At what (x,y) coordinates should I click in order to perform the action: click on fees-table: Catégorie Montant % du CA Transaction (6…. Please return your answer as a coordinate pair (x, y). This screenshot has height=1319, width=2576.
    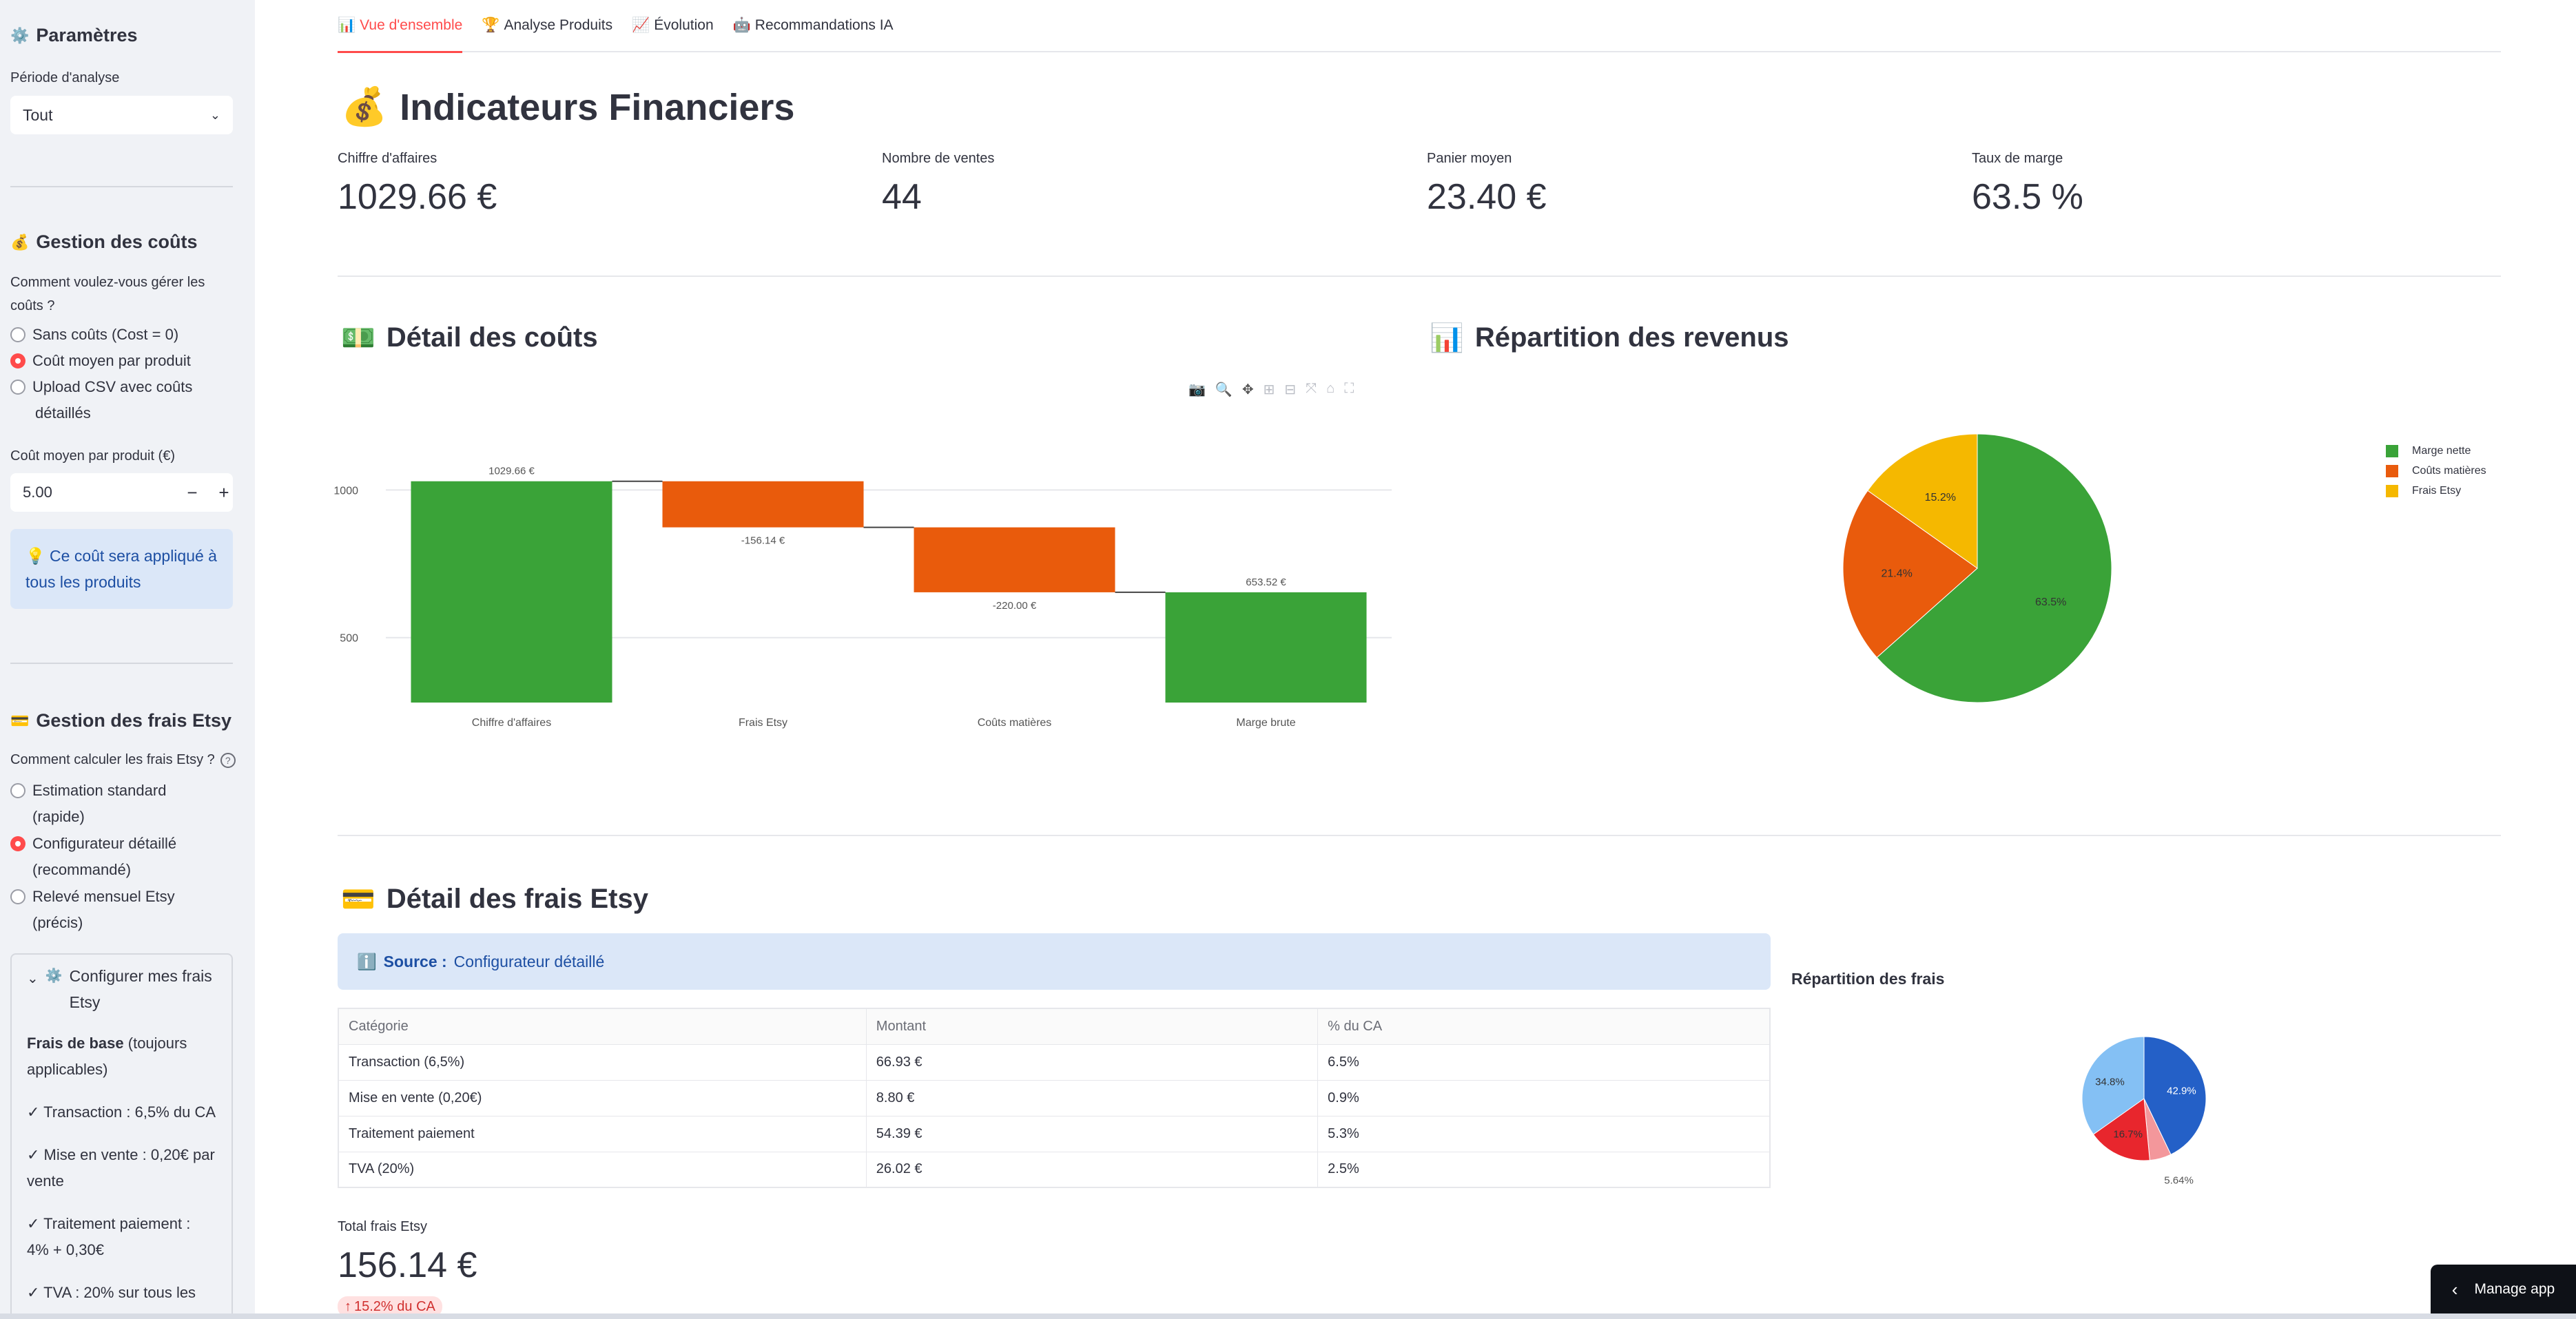
    Looking at the image, I should click on (1054, 1098).